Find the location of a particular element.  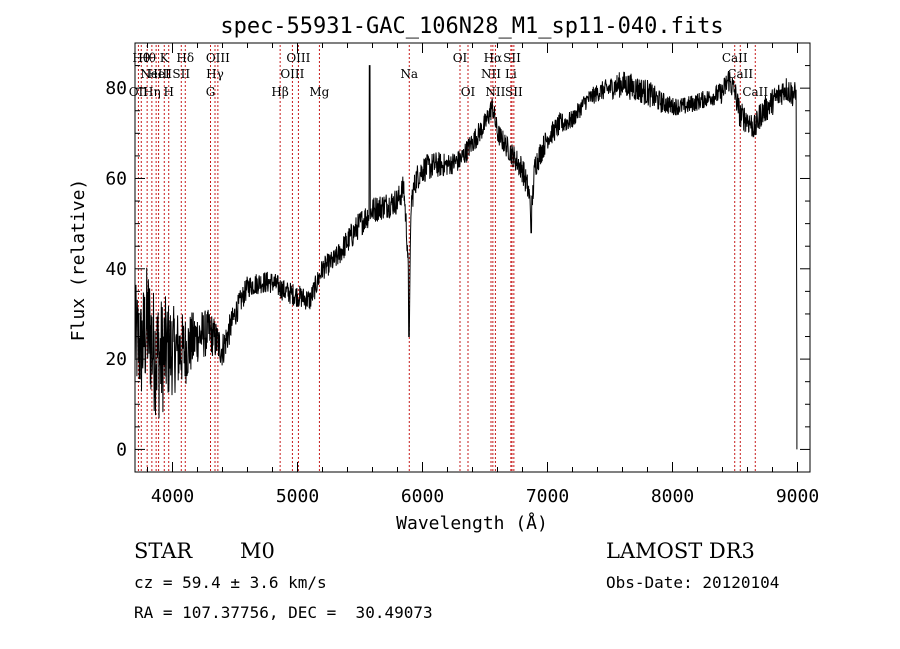

object-subclass: M0 is located at coordinates (257, 551).